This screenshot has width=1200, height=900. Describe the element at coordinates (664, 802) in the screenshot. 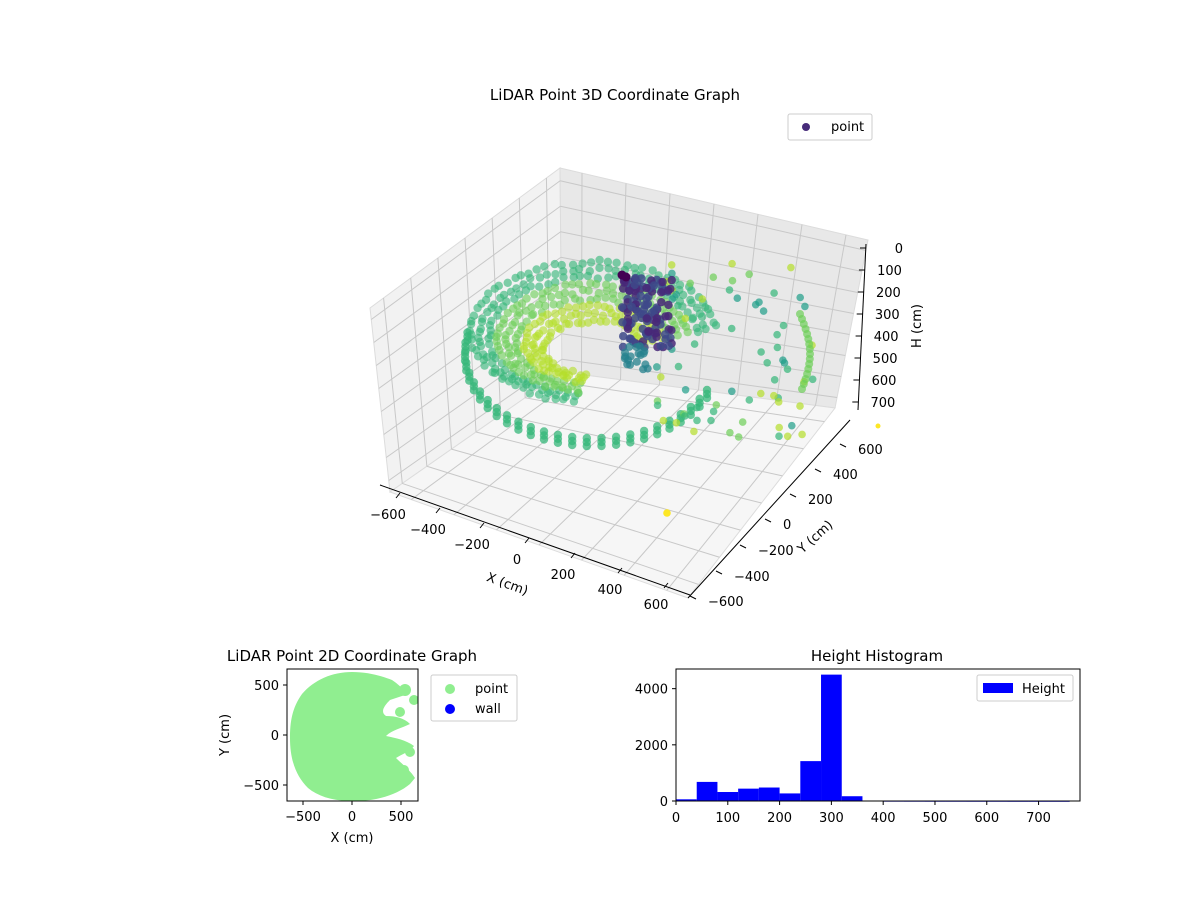

I see `y-tick-label-histogram: 0` at that location.